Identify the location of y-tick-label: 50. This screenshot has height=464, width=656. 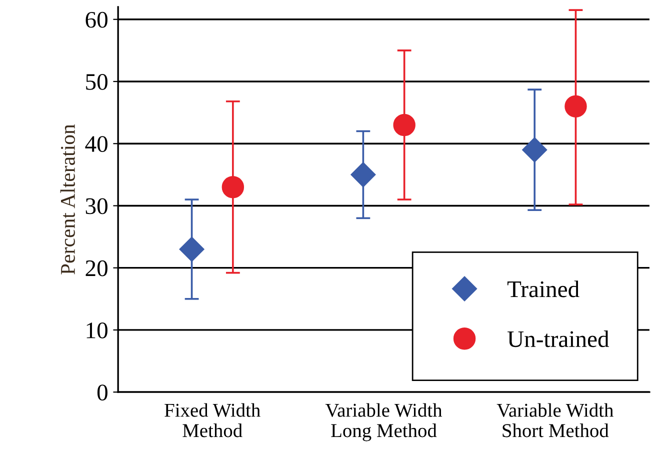
(97, 82).